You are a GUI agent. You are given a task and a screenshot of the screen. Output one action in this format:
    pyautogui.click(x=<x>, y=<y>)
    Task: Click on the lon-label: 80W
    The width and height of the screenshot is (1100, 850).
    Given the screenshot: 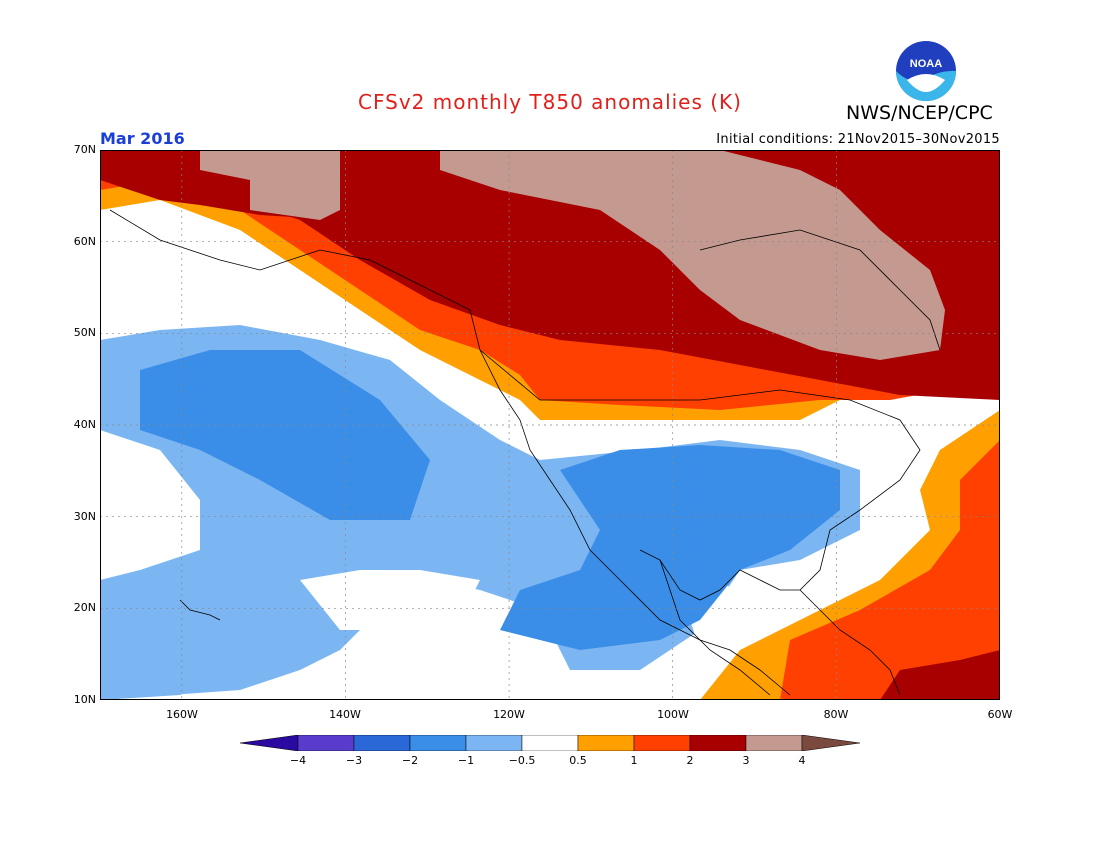 What is the action you would take?
    pyautogui.click(x=836, y=714)
    